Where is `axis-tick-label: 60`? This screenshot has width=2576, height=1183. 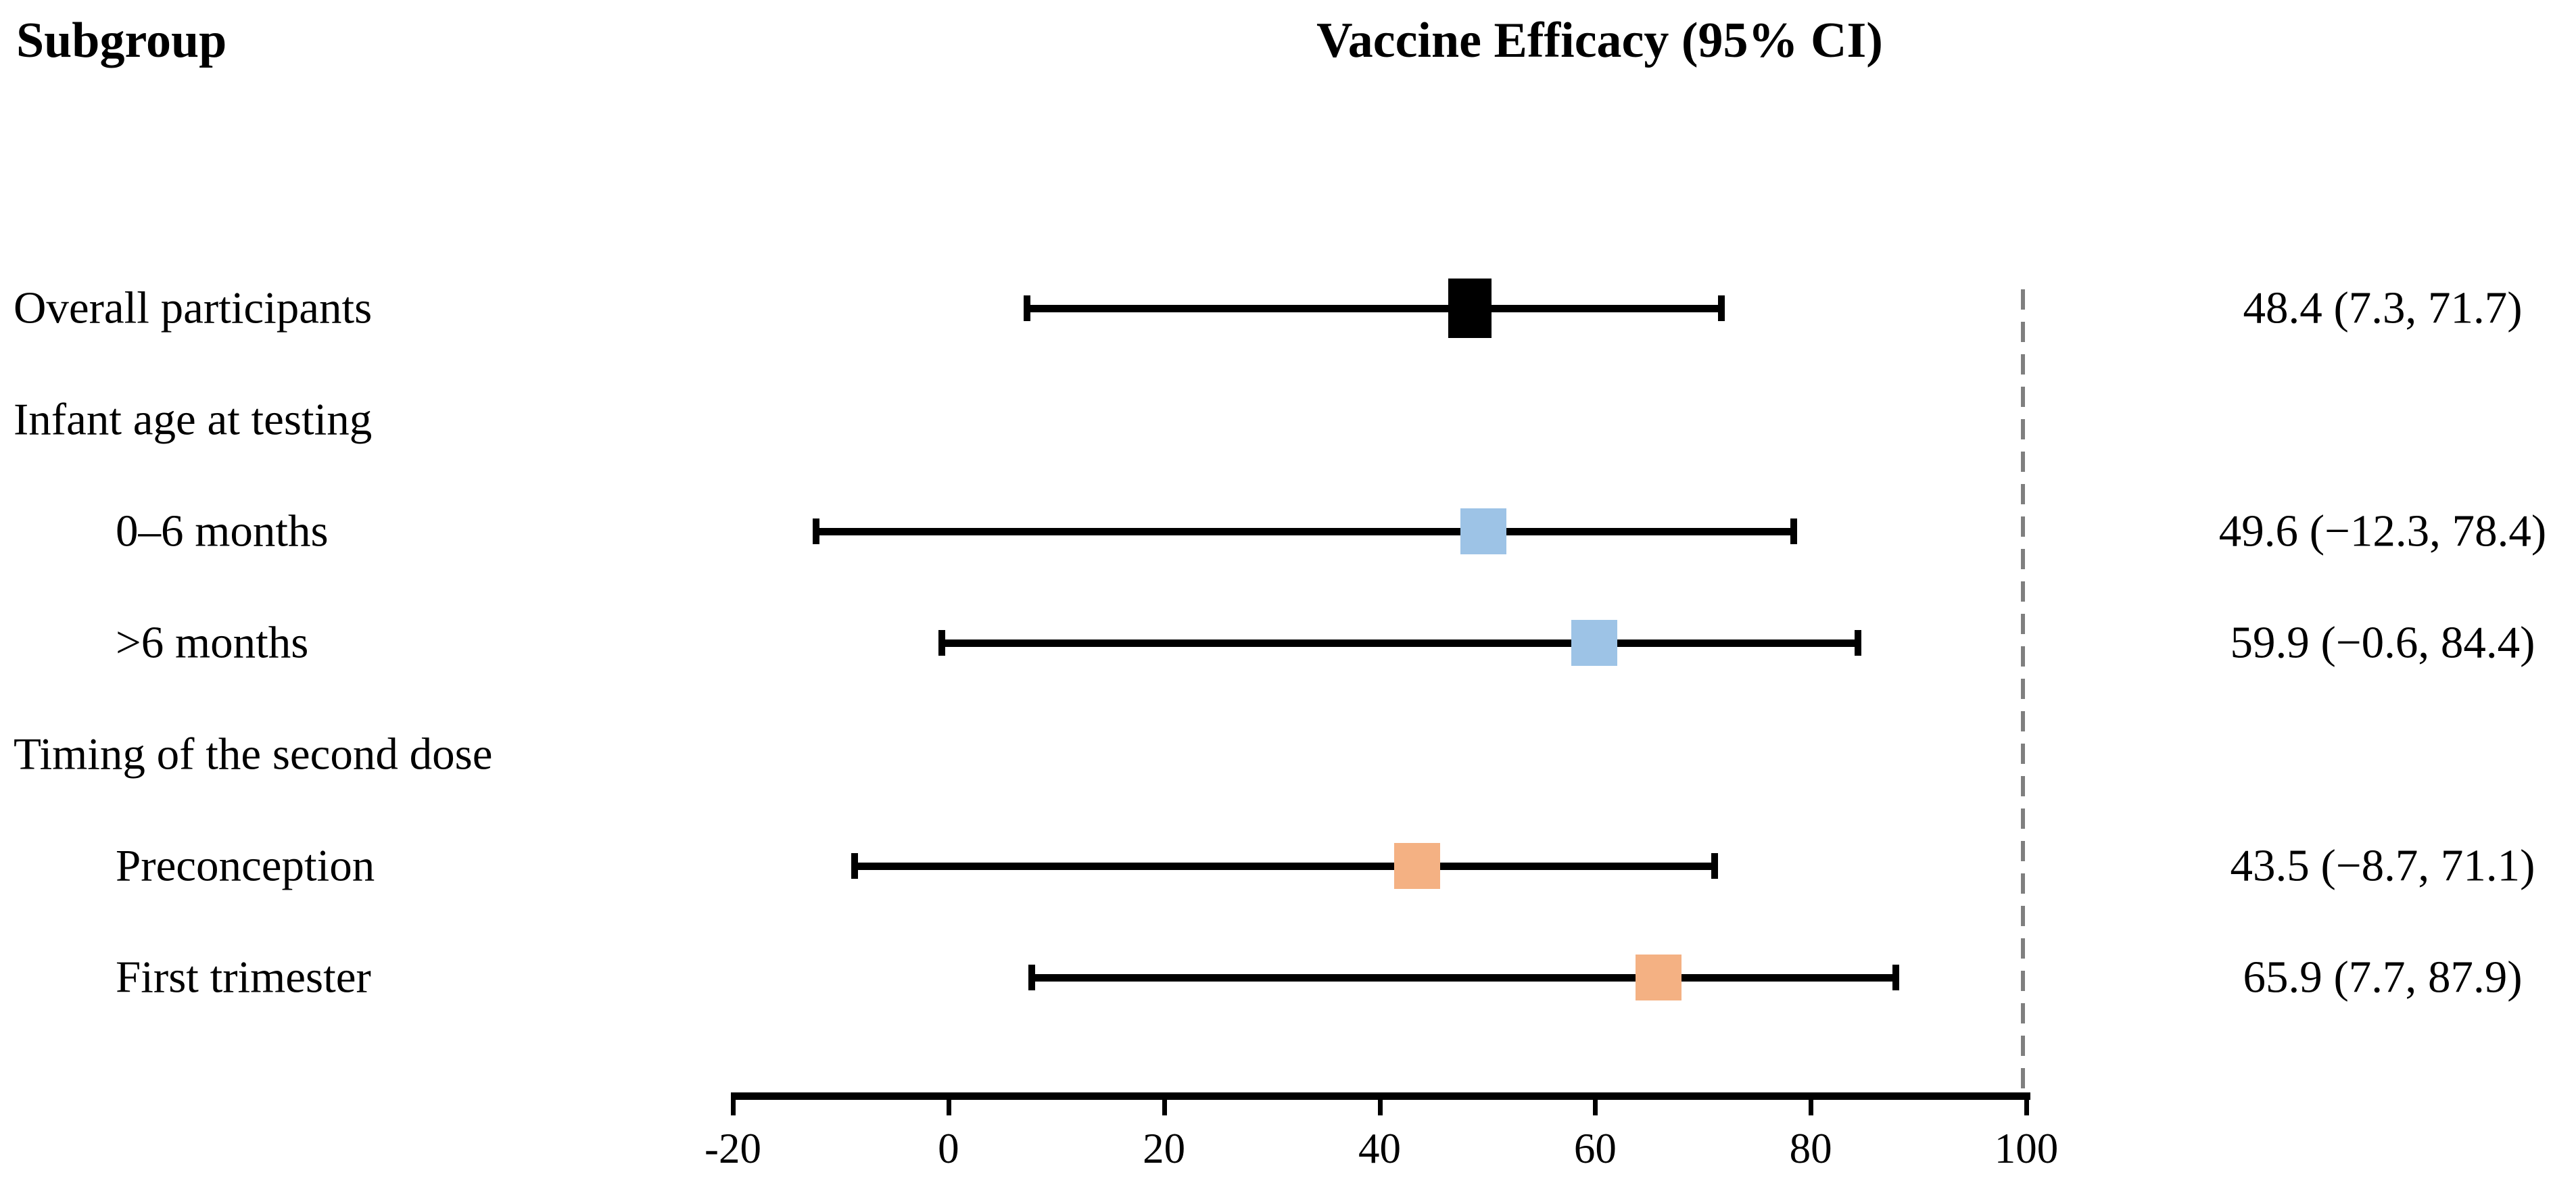
axis-tick-label: 60 is located at coordinates (1595, 1148).